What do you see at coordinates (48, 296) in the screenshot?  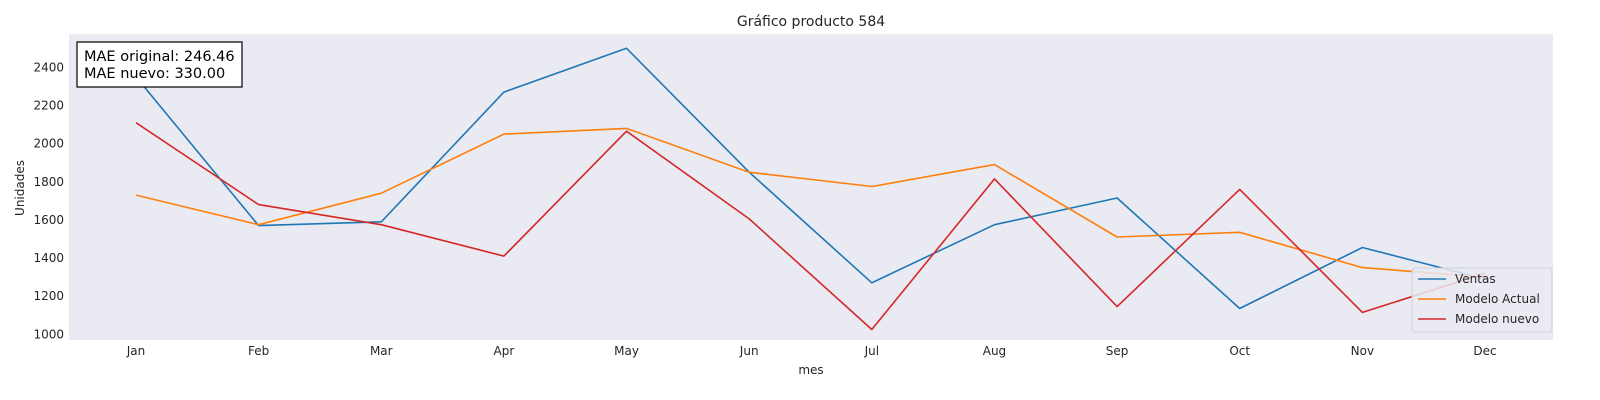 I see `y-tick-label: 1200` at bounding box center [48, 296].